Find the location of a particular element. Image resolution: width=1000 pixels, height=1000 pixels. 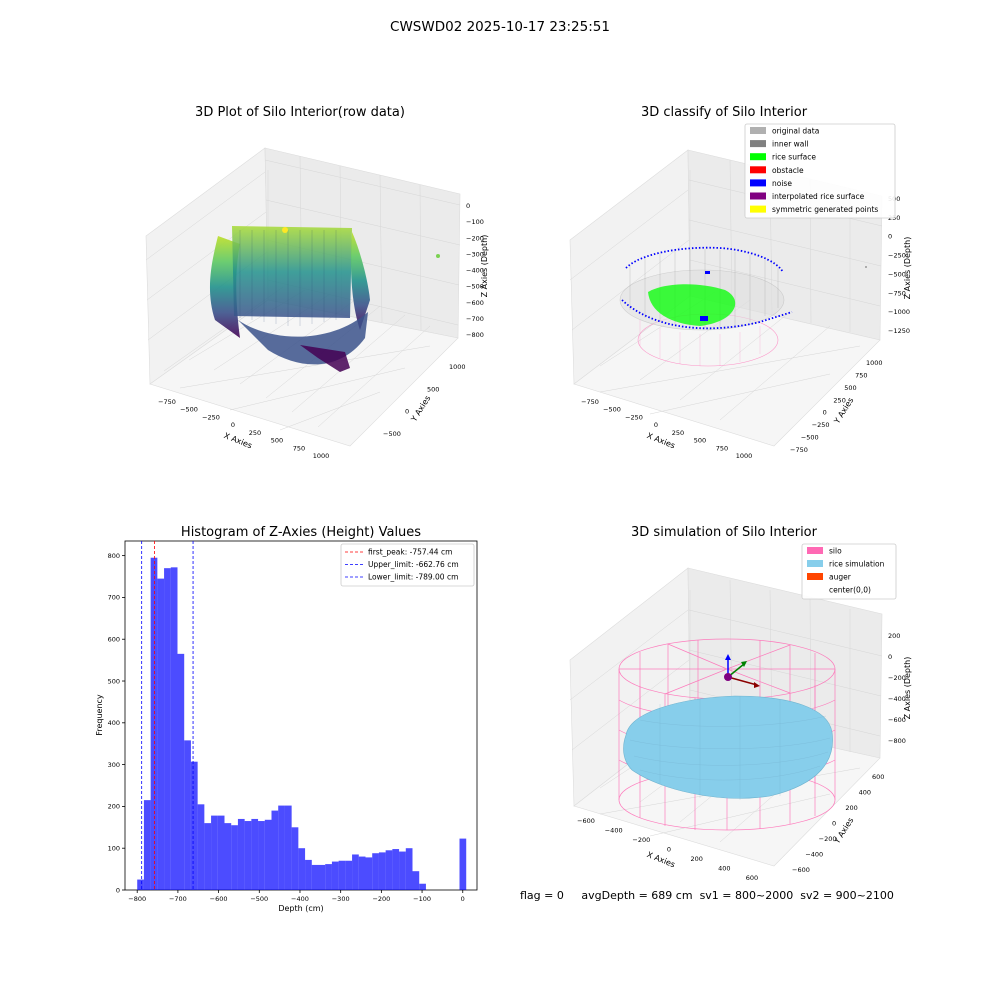

x-tick-label: −700 is located at coordinates (178, 899).